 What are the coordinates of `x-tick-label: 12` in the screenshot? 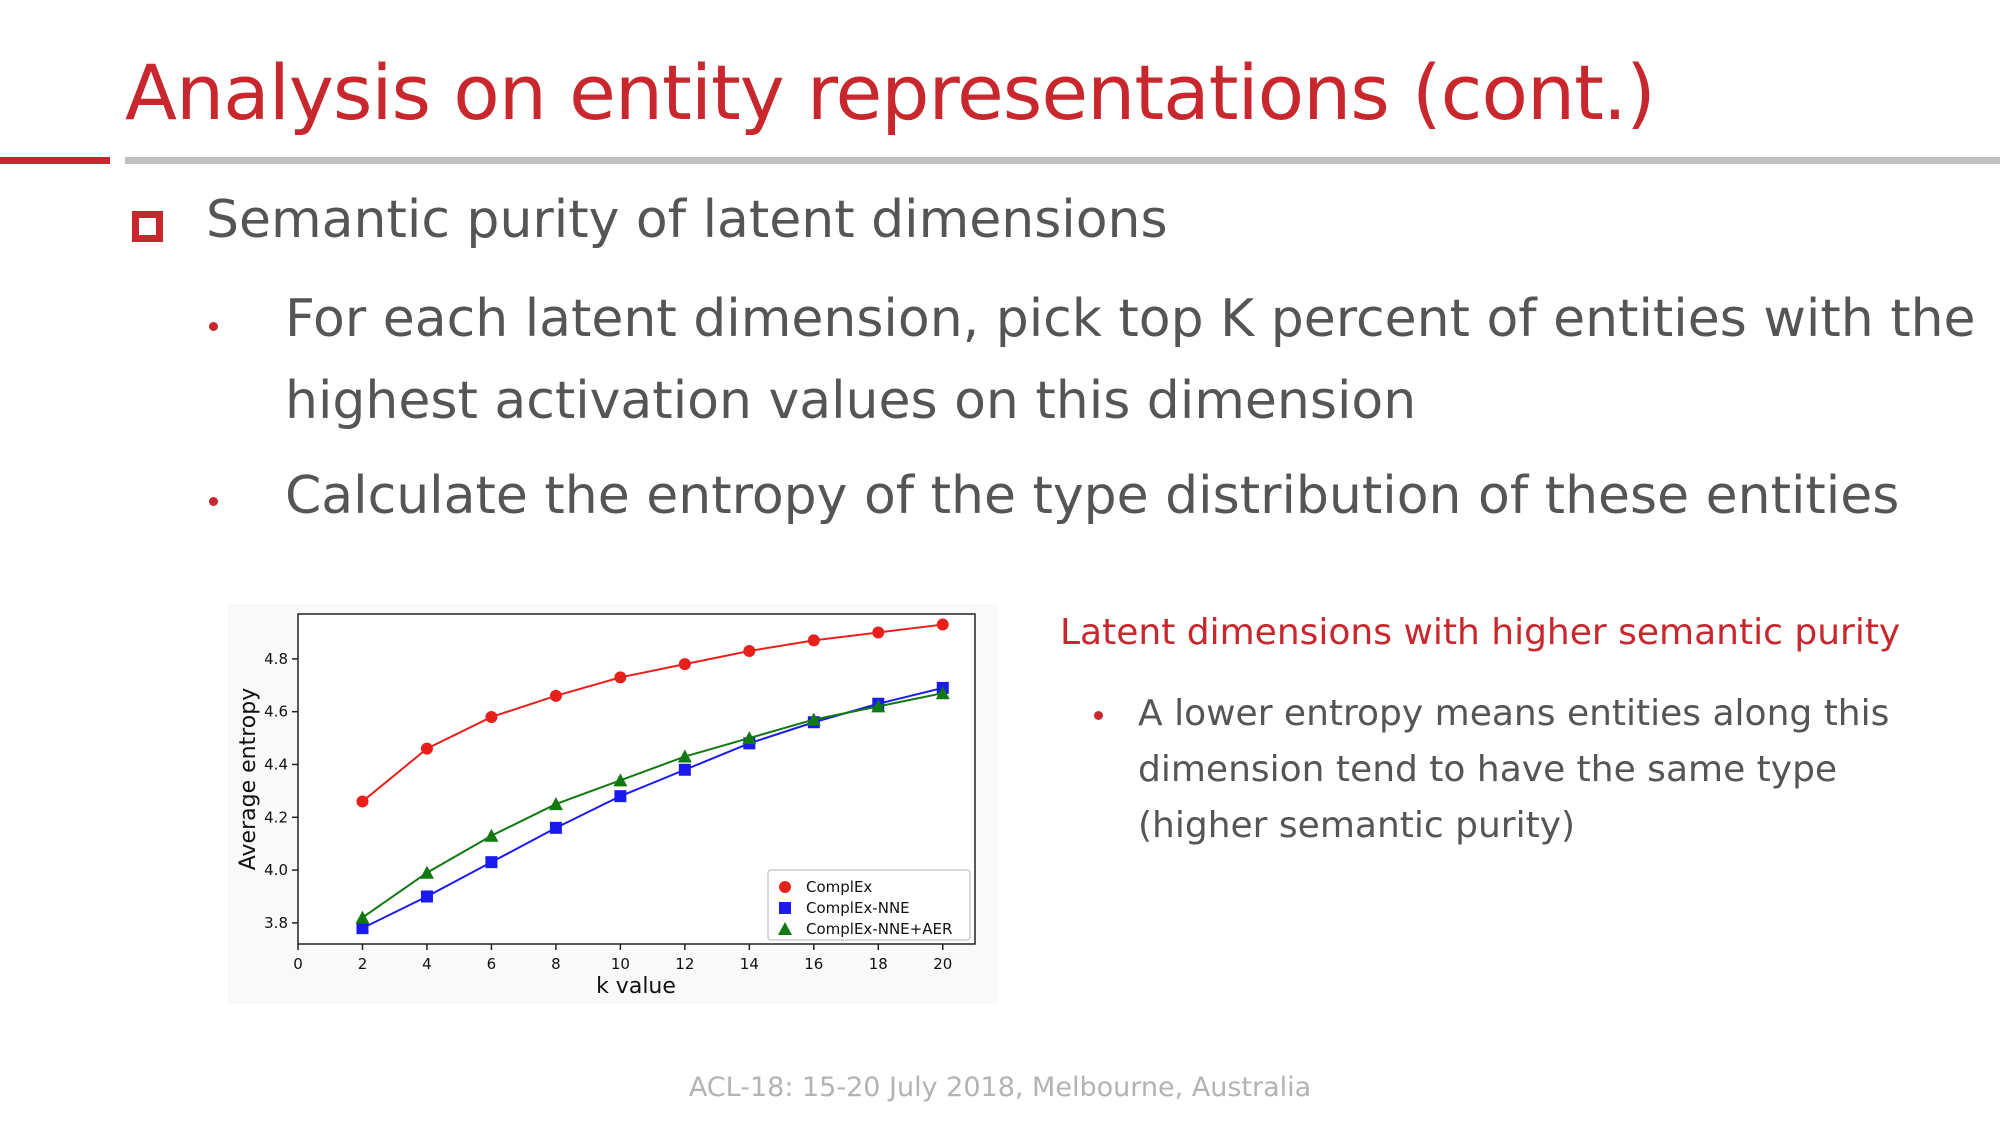 It's located at (684, 964).